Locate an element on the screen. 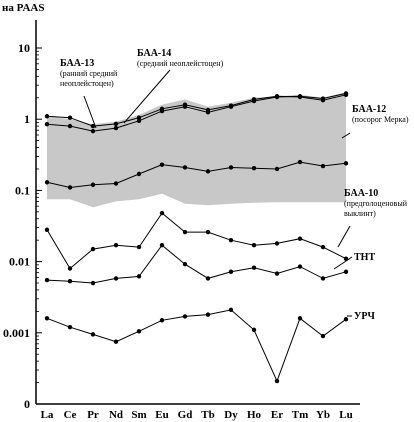 This screenshot has width=414, height=422. annotation-line: (посорог Мерка) is located at coordinates (380, 119).